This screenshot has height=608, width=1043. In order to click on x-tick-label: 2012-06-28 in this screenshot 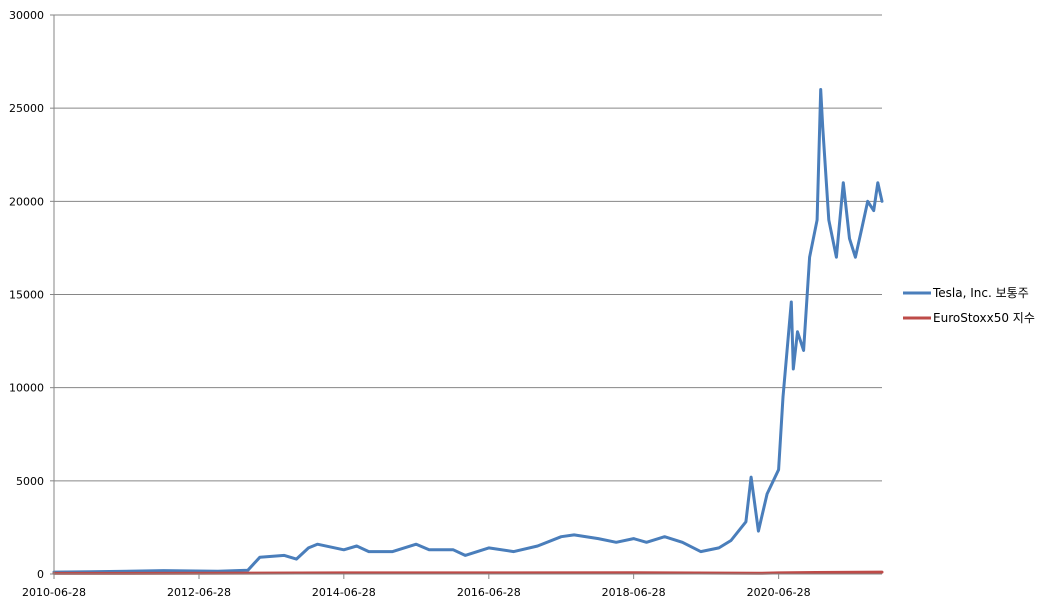, I will do `click(199, 592)`.